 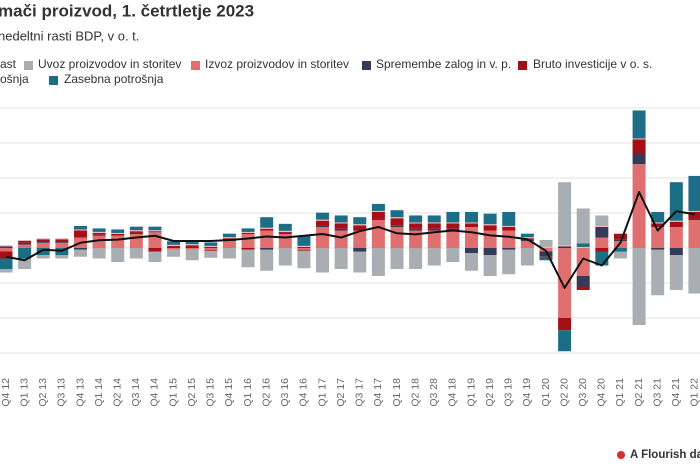 I want to click on legend-label: Spremembe zalog in v. p., so click(x=443, y=64).